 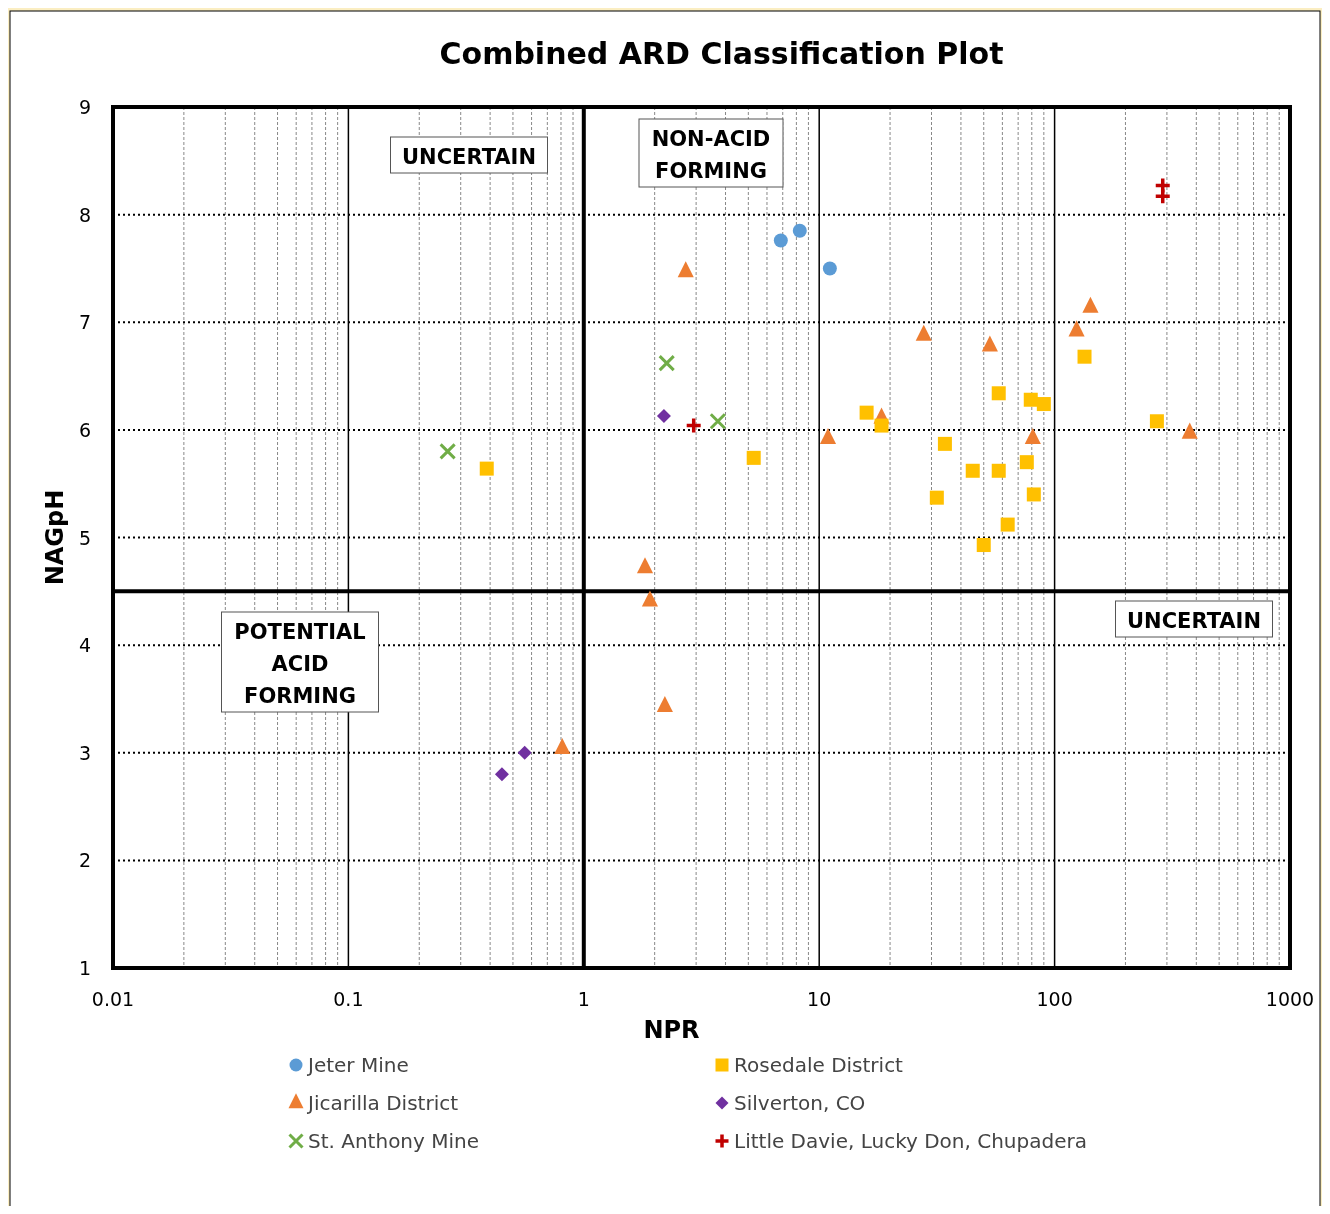 What do you see at coordinates (113, 999) in the screenshot?
I see `x-tick-label: 0.01` at bounding box center [113, 999].